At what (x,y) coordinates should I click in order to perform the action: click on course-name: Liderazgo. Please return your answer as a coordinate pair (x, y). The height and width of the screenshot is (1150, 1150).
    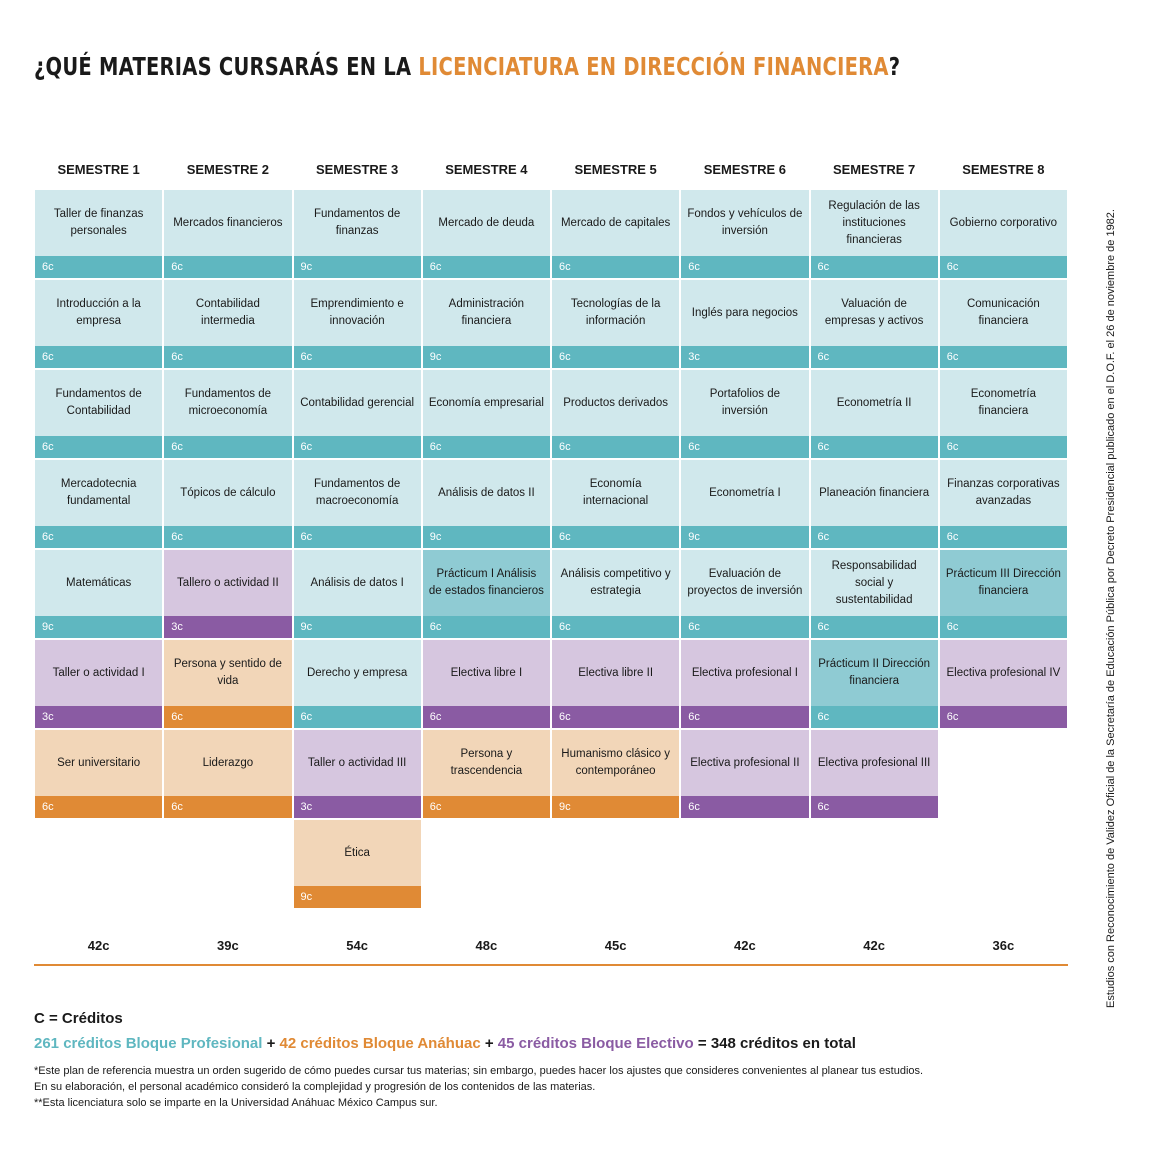
    Looking at the image, I should click on (228, 763).